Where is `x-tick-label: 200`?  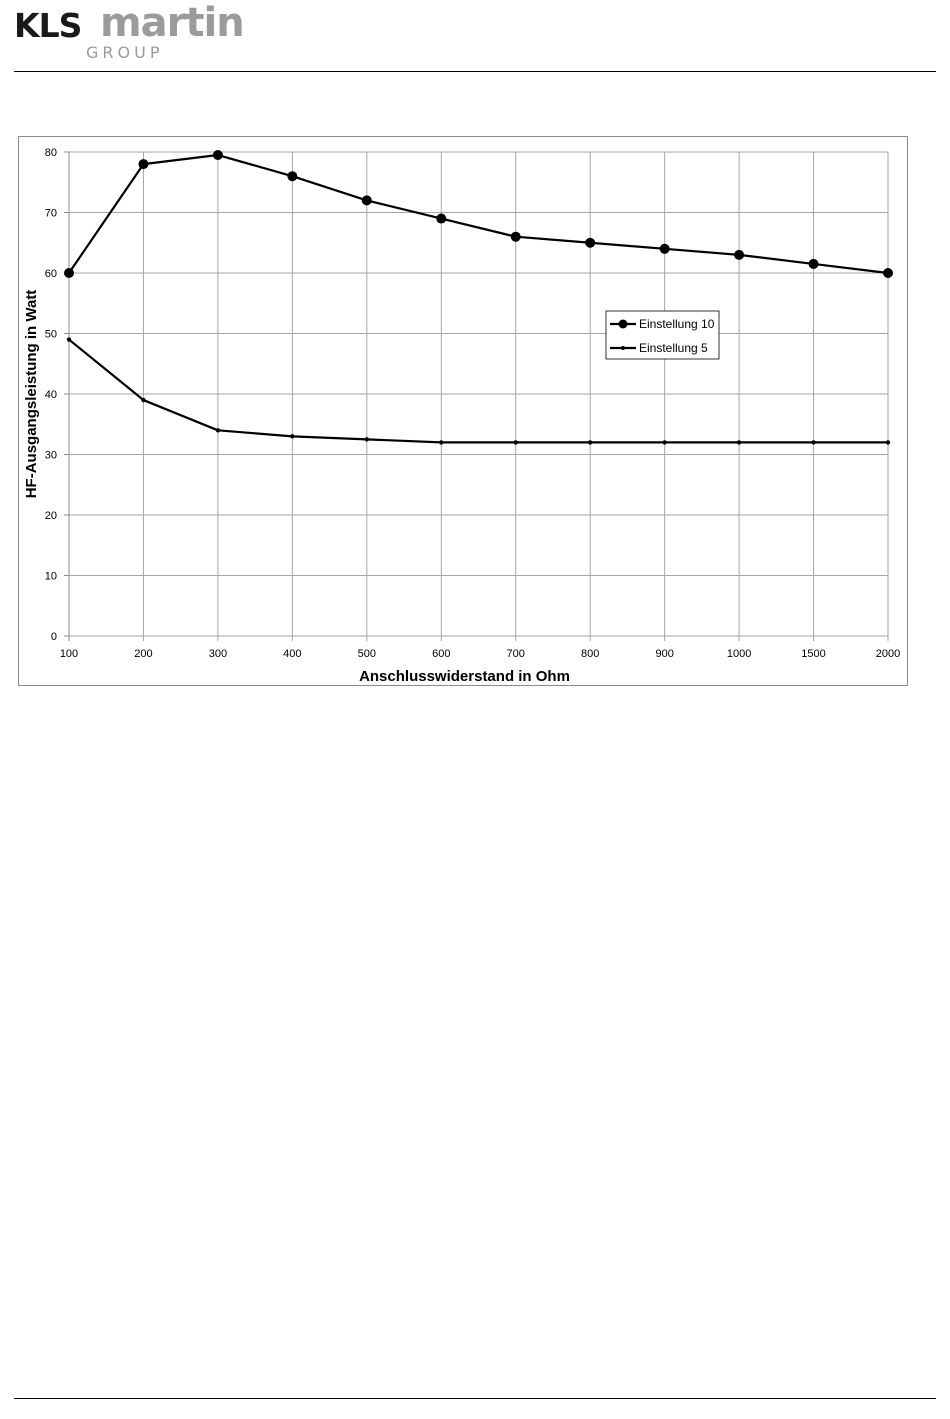 x-tick-label: 200 is located at coordinates (143, 654).